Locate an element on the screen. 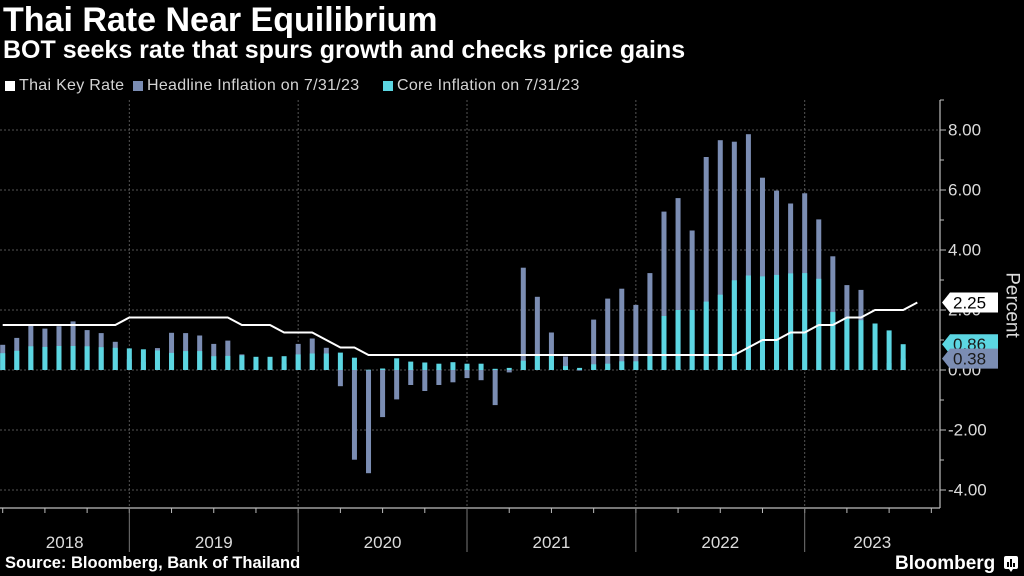  year-label: 2019 is located at coordinates (214, 542).